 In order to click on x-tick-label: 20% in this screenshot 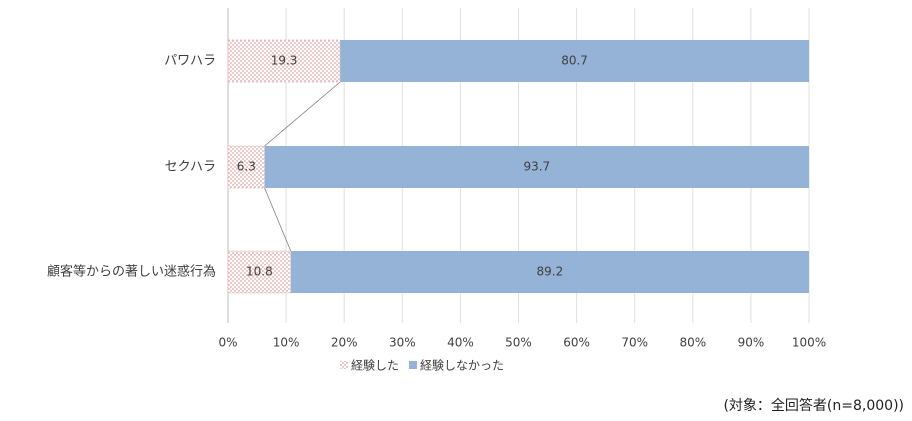, I will do `click(344, 343)`.